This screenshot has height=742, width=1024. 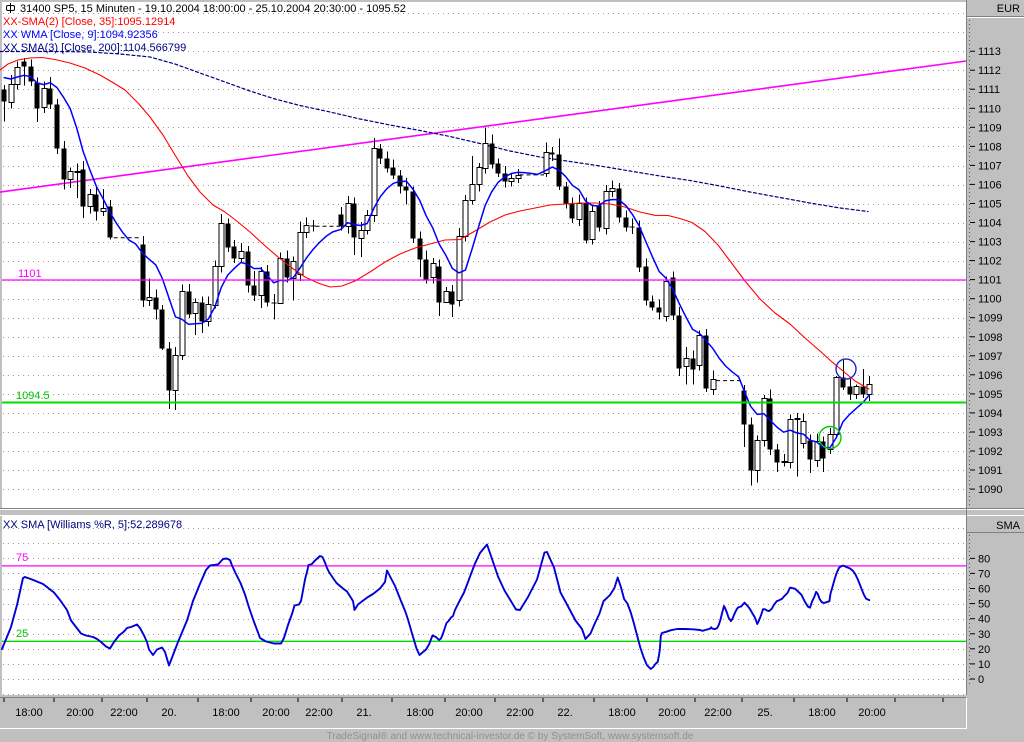 What do you see at coordinates (990, 262) in the screenshot?
I see `svg-text: 1102` at bounding box center [990, 262].